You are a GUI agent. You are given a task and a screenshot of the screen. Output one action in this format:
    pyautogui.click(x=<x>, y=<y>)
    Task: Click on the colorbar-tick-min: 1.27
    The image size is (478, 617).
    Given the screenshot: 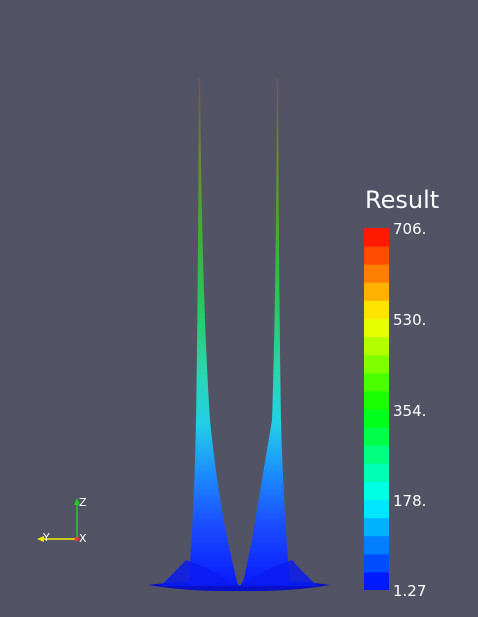 What is the action you would take?
    pyautogui.click(x=410, y=591)
    